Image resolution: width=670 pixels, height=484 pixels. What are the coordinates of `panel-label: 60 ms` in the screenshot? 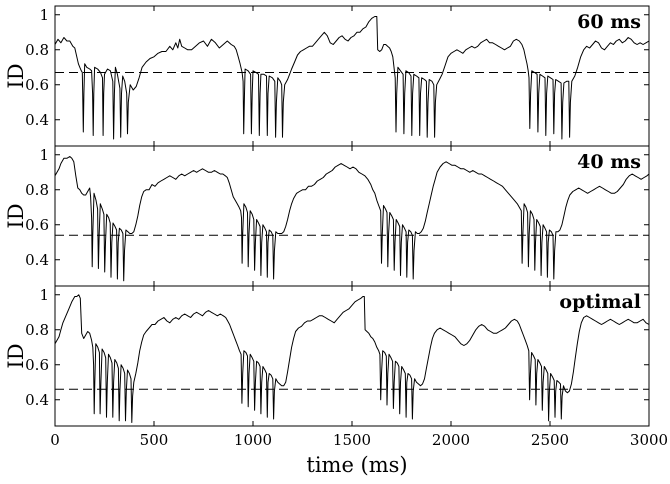 It's located at (609, 22).